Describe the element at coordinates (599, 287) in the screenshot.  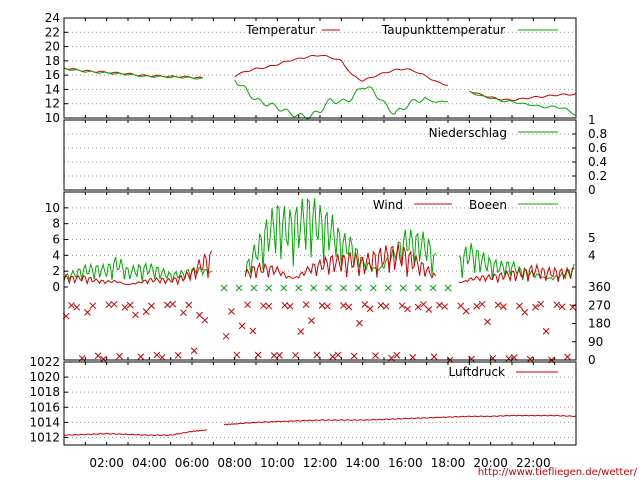
I see `y-tick-label: 360` at that location.